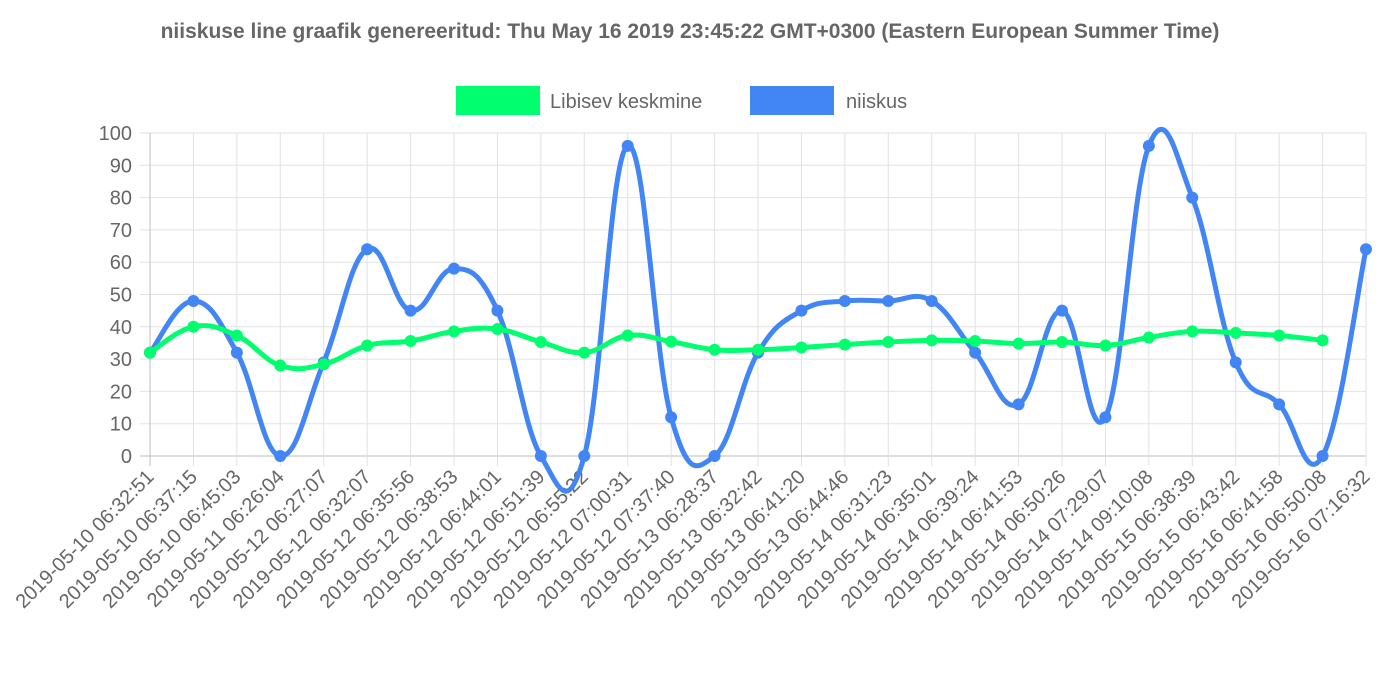  Describe the element at coordinates (121, 231) in the screenshot. I see `y-tick-label: 70` at that location.